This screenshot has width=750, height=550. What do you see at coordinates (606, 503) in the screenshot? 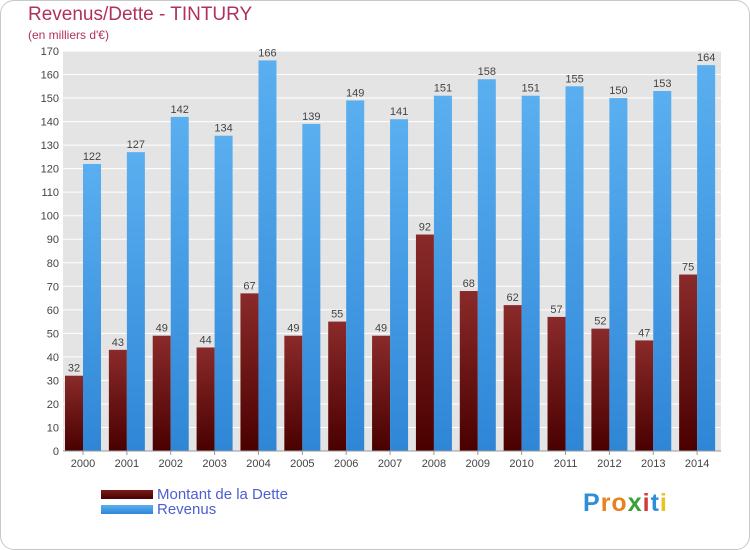
I see `logo-letter: r` at bounding box center [606, 503].